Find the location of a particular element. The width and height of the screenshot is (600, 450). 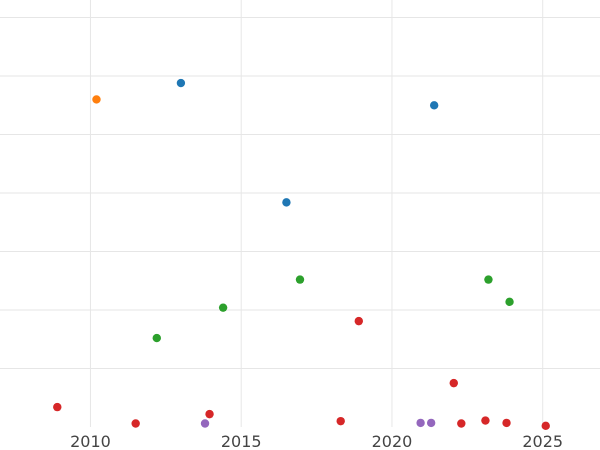

x-axis-ticks: 2010 2015 2020 2025 is located at coordinates (316, 441).